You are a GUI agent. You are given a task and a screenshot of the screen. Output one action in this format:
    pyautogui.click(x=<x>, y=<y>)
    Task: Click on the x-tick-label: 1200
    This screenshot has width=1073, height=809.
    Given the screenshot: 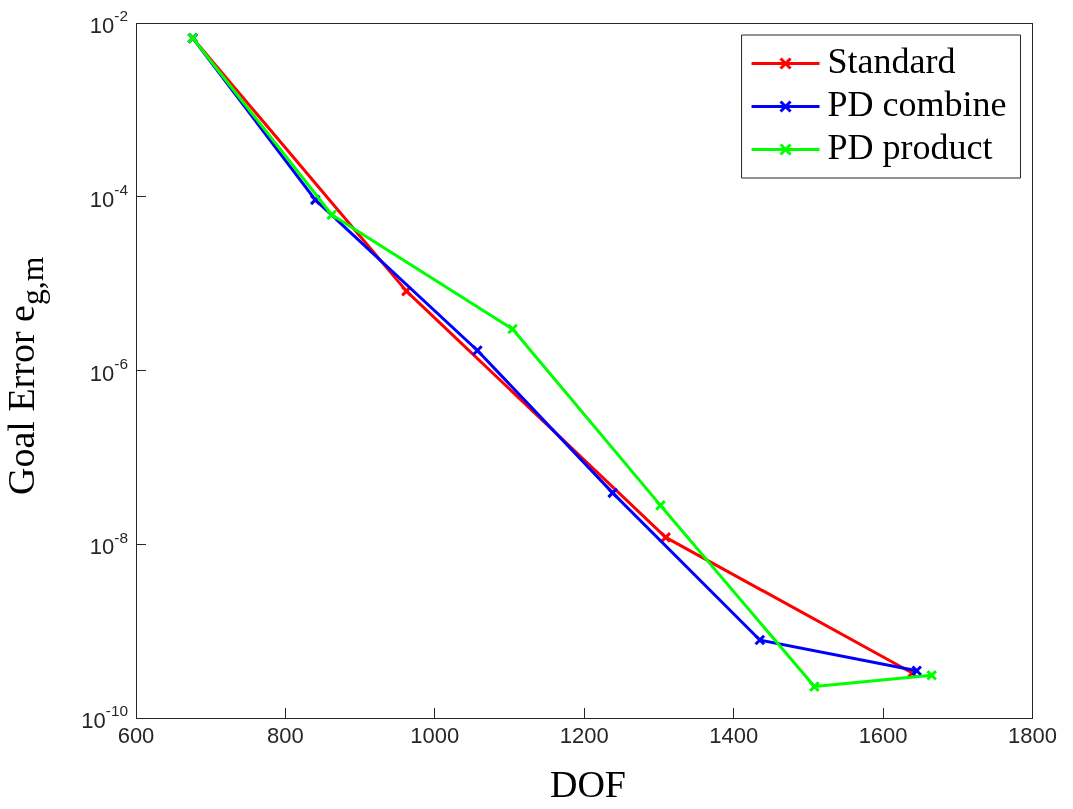 What is the action you would take?
    pyautogui.click(x=584, y=736)
    